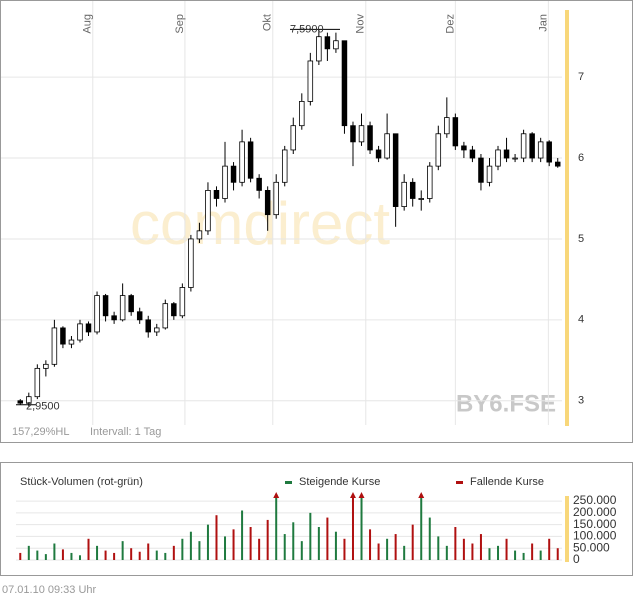 Image resolution: width=634 pixels, height=597 pixels. What do you see at coordinates (81, 482) in the screenshot?
I see `volume-title: Stück-Volumen (rot-grün)` at bounding box center [81, 482].